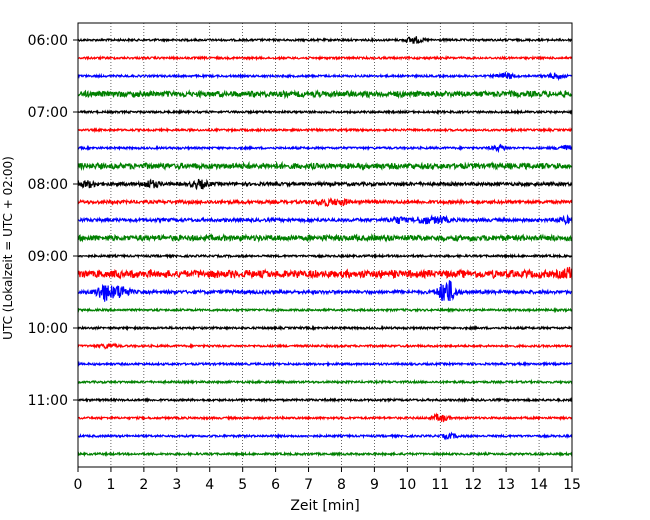 Image resolution: width=650 pixels, height=520 pixels. What do you see at coordinates (48, 113) in the screenshot?
I see `y-tick-label: 07:00` at bounding box center [48, 113].